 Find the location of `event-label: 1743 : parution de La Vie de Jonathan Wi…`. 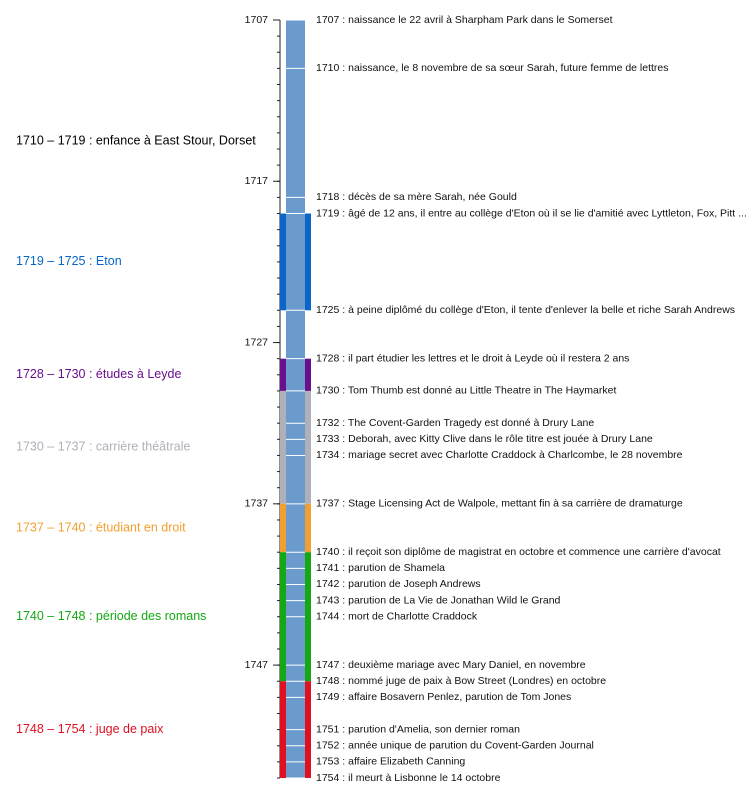

event-label: 1743 : parution de La Vie de Jonathan Wi… is located at coordinates (438, 600).